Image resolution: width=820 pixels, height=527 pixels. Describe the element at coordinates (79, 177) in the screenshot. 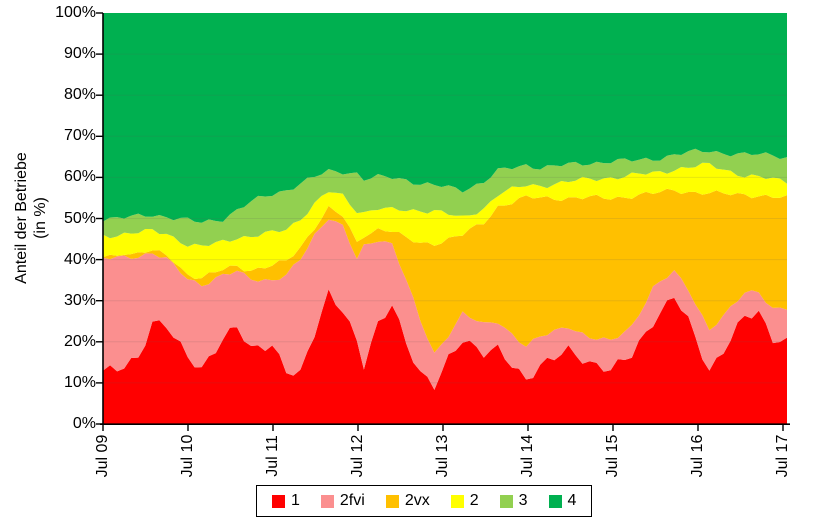

I see `y-tick-label: 60%` at that location.